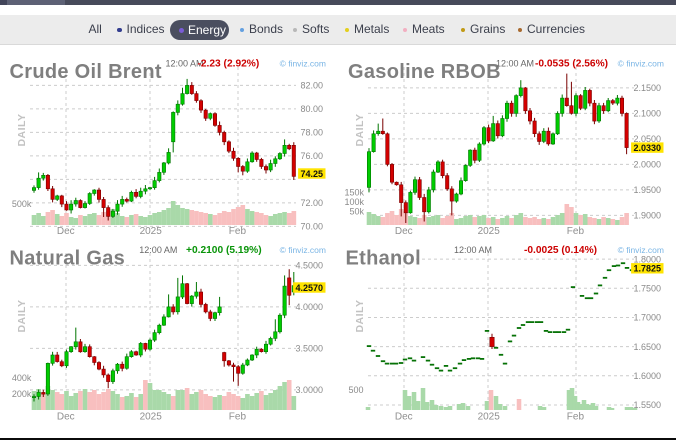 This screenshot has height=440, width=676. Describe the element at coordinates (68, 259) in the screenshot. I see `svg-text: Natural Gas` at that location.